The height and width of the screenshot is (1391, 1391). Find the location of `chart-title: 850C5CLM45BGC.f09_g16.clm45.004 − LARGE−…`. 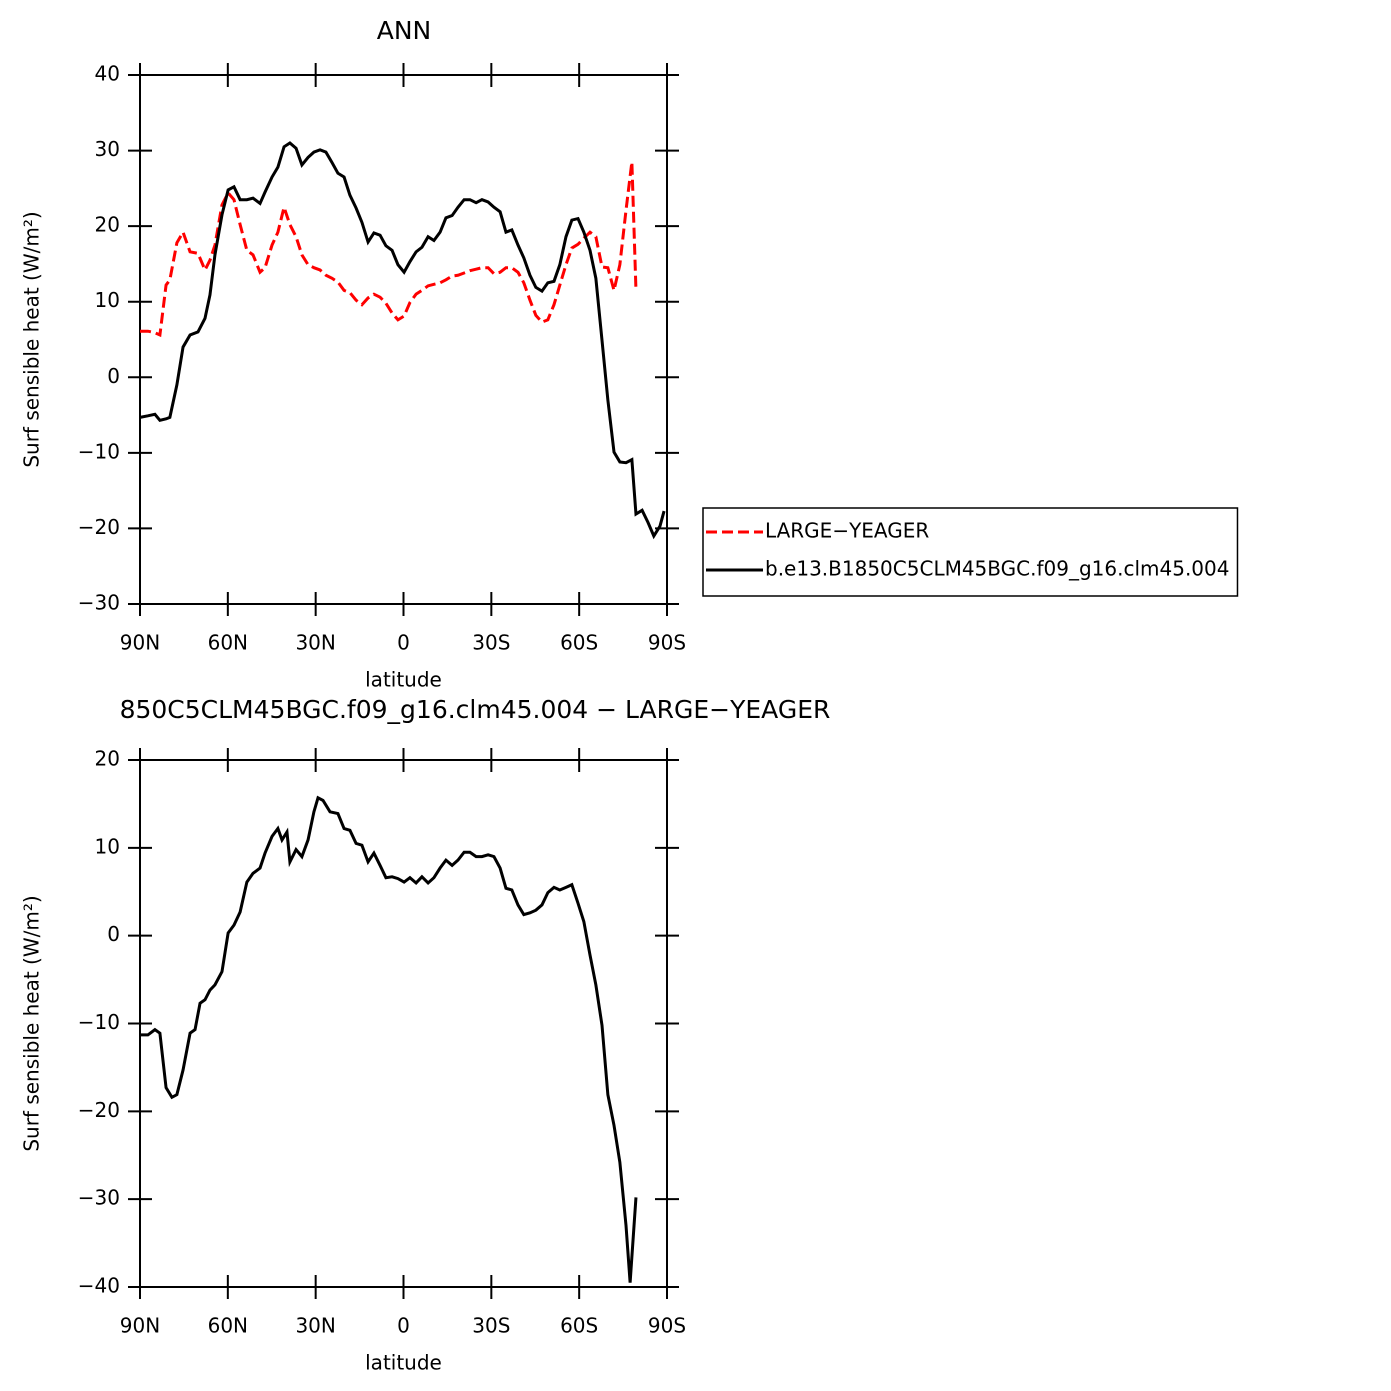

chart-title: 850C5CLM45BGC.f09_g16.clm45.004 − LARGE−… is located at coordinates (475, 709).